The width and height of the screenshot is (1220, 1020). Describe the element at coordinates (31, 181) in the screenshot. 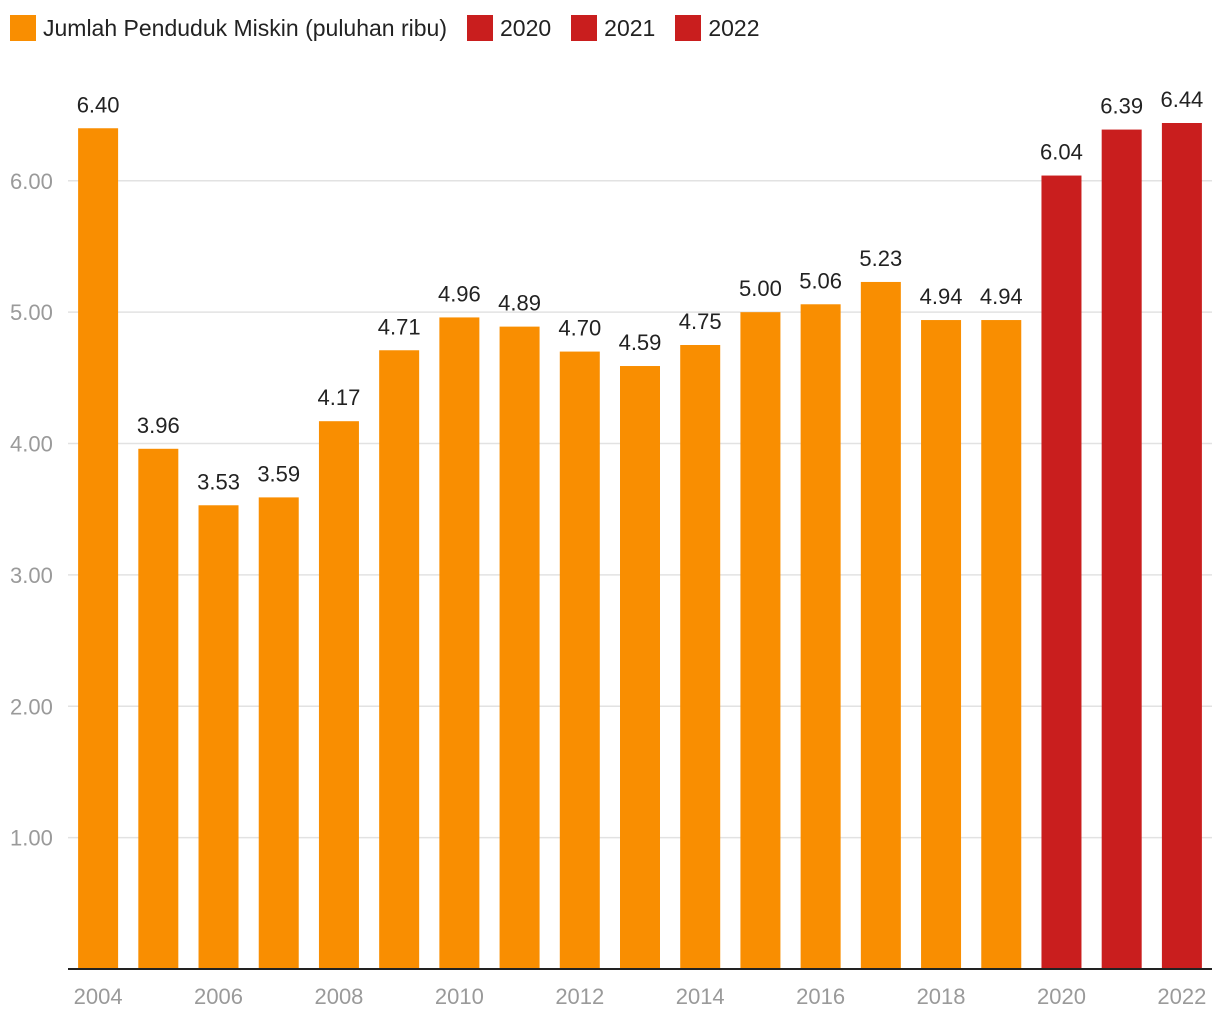

I see `y-tick-label: 6.00` at that location.